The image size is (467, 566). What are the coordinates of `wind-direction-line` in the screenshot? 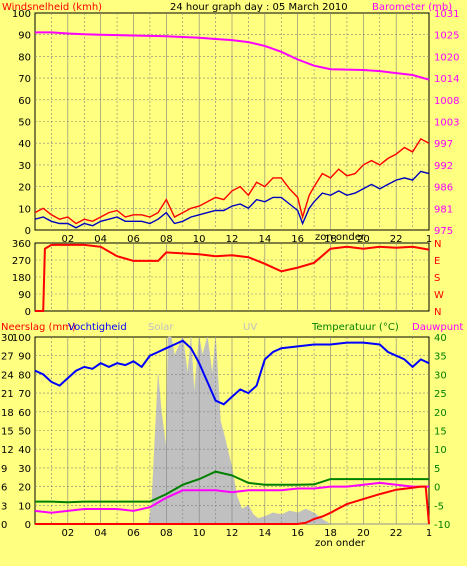 It's located at (232, 277).